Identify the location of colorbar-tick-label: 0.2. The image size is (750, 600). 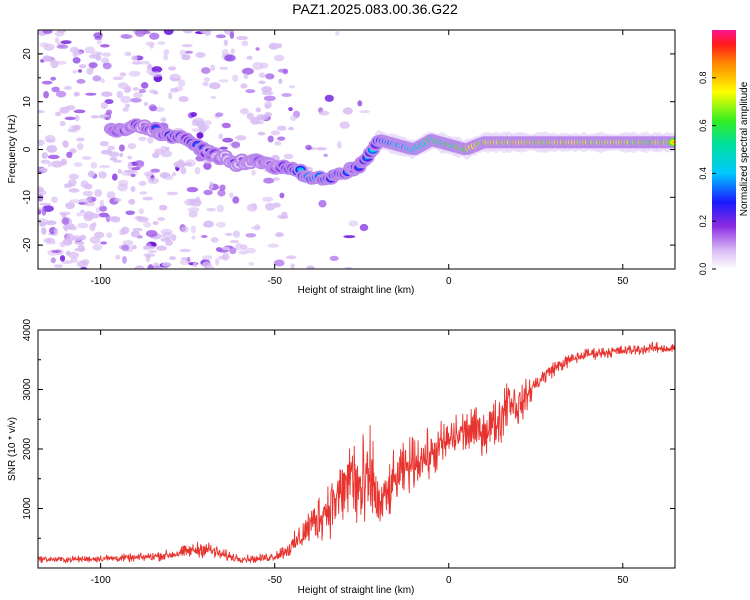
(703, 221).